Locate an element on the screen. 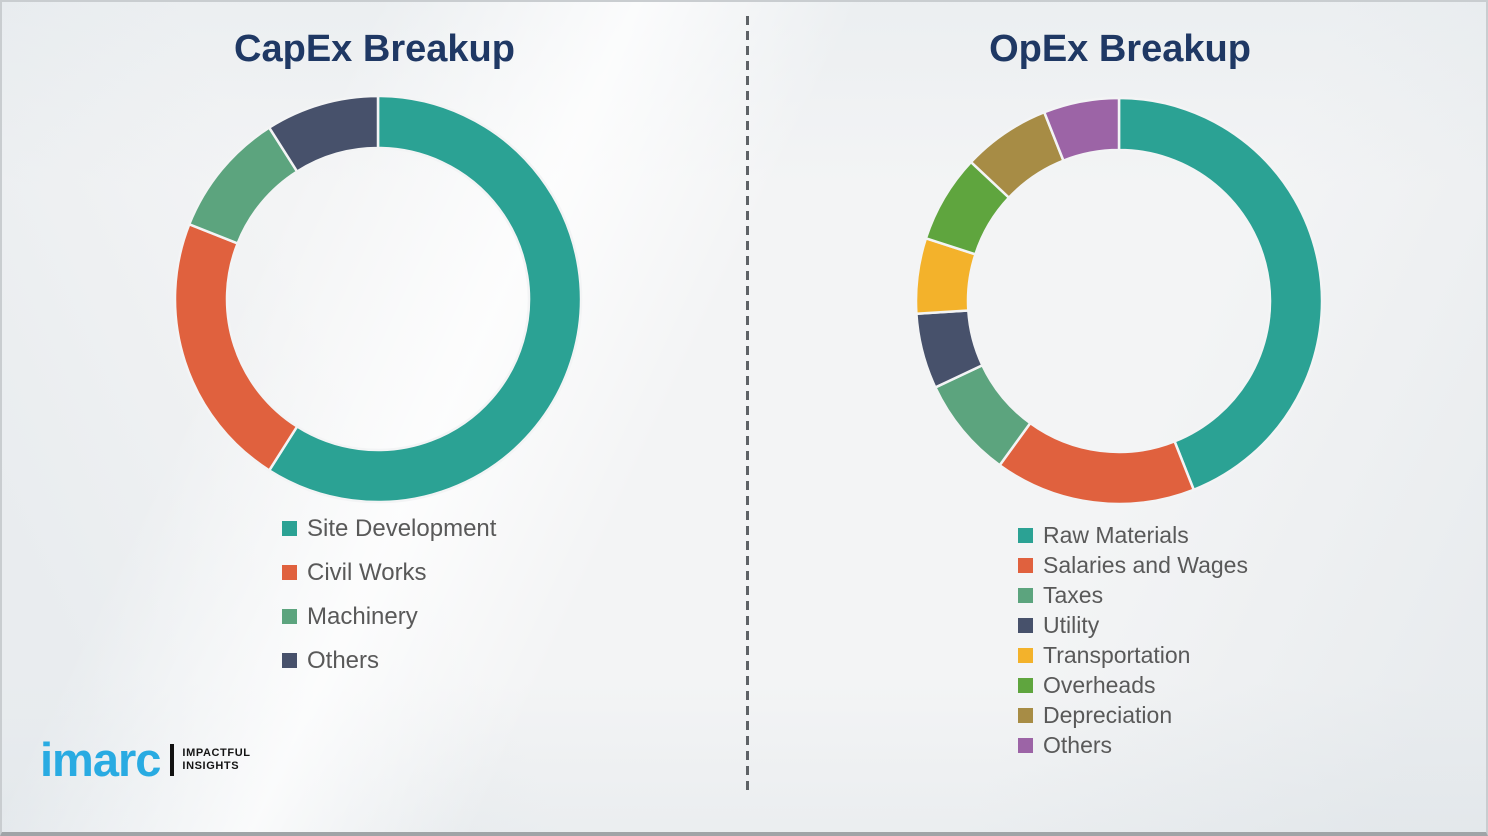  legend-item-site-development: Site Development is located at coordinates (389, 528).